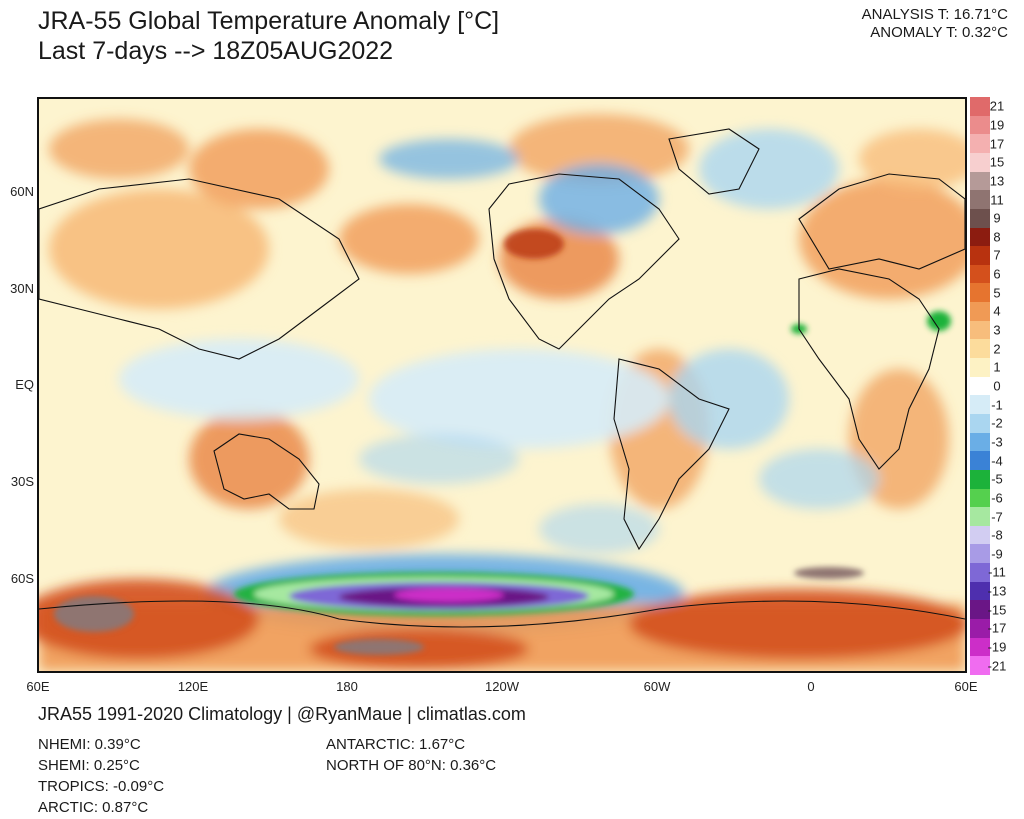 This screenshot has height=819, width=1024. Describe the element at coordinates (347, 686) in the screenshot. I see `lon-label-180: 180` at that location.